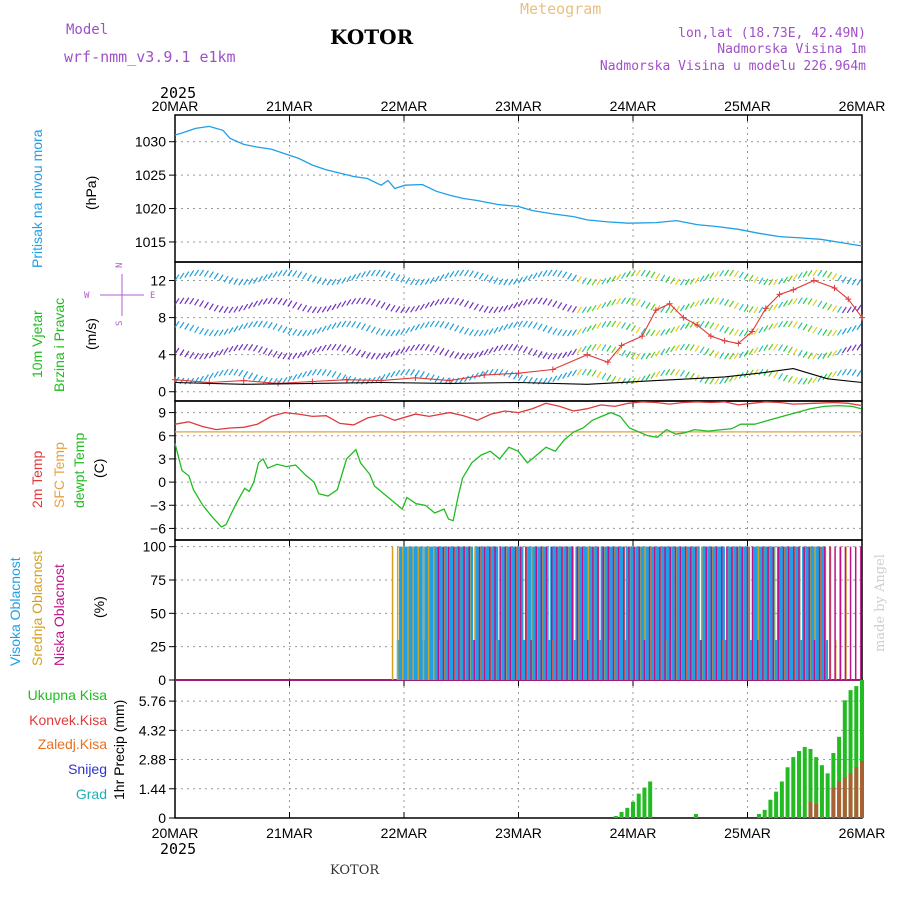 The width and height of the screenshot is (900, 900). What do you see at coordinates (518, 833) in the screenshot?
I see `x-tick-label-bottom: 23MAR` at bounding box center [518, 833].